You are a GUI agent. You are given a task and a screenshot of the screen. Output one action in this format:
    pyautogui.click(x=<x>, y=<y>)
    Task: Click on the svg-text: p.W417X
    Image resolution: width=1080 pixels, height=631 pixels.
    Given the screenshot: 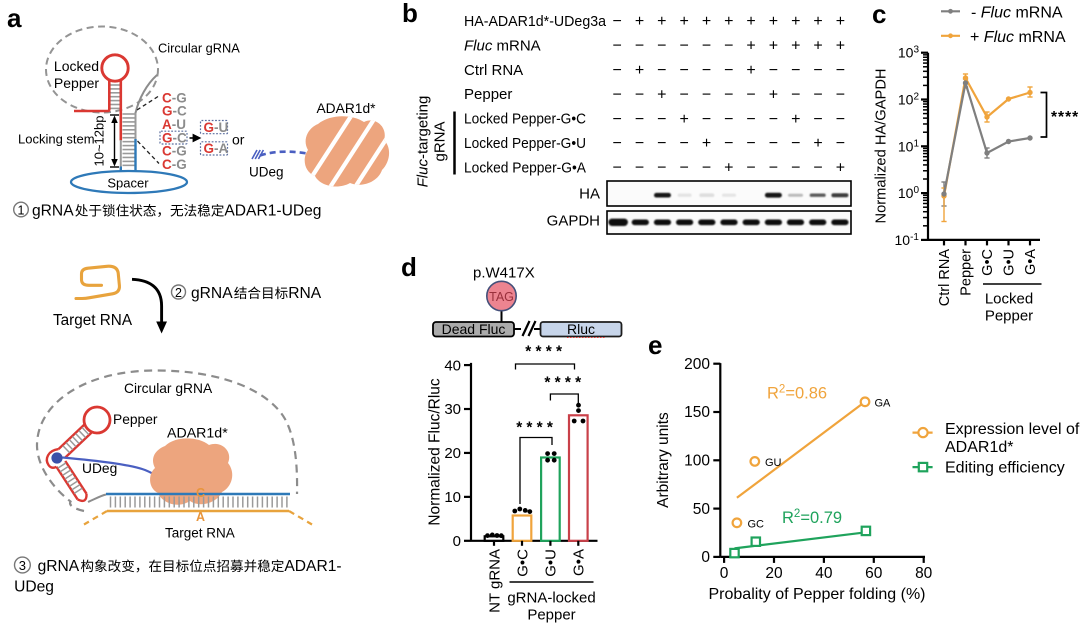 What is the action you would take?
    pyautogui.click(x=504, y=273)
    